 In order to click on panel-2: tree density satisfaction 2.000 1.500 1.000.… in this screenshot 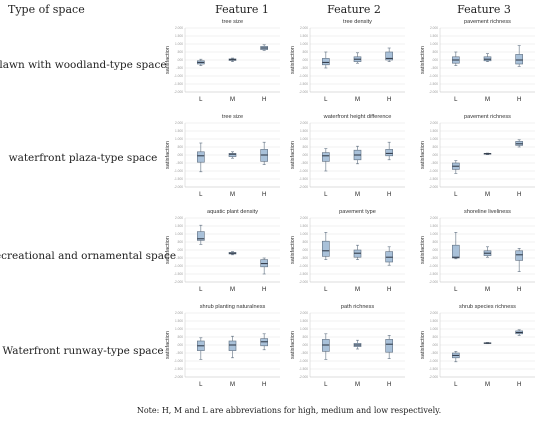, I will do `click(347, 61)`.